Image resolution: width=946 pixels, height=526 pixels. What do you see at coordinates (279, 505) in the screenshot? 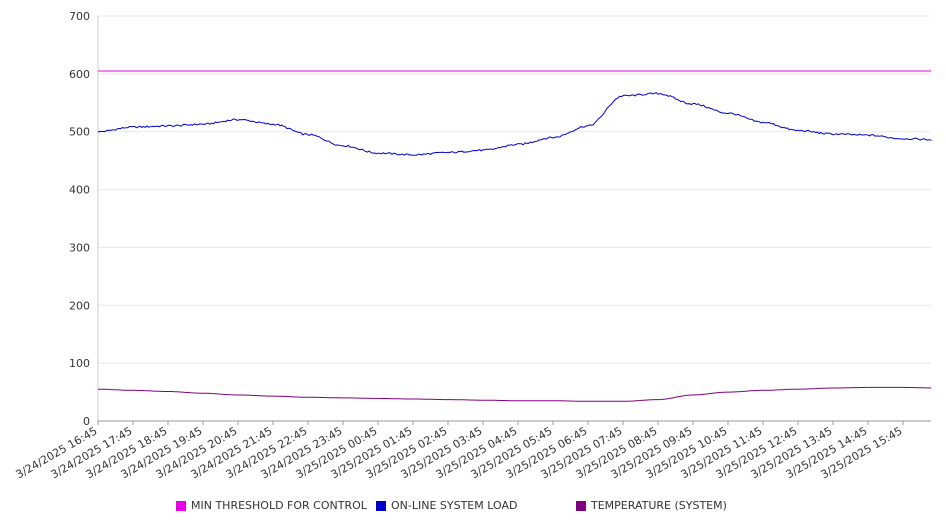
I see `legend-label: MIN THRESHOLD FOR CONTROL` at bounding box center [279, 505].